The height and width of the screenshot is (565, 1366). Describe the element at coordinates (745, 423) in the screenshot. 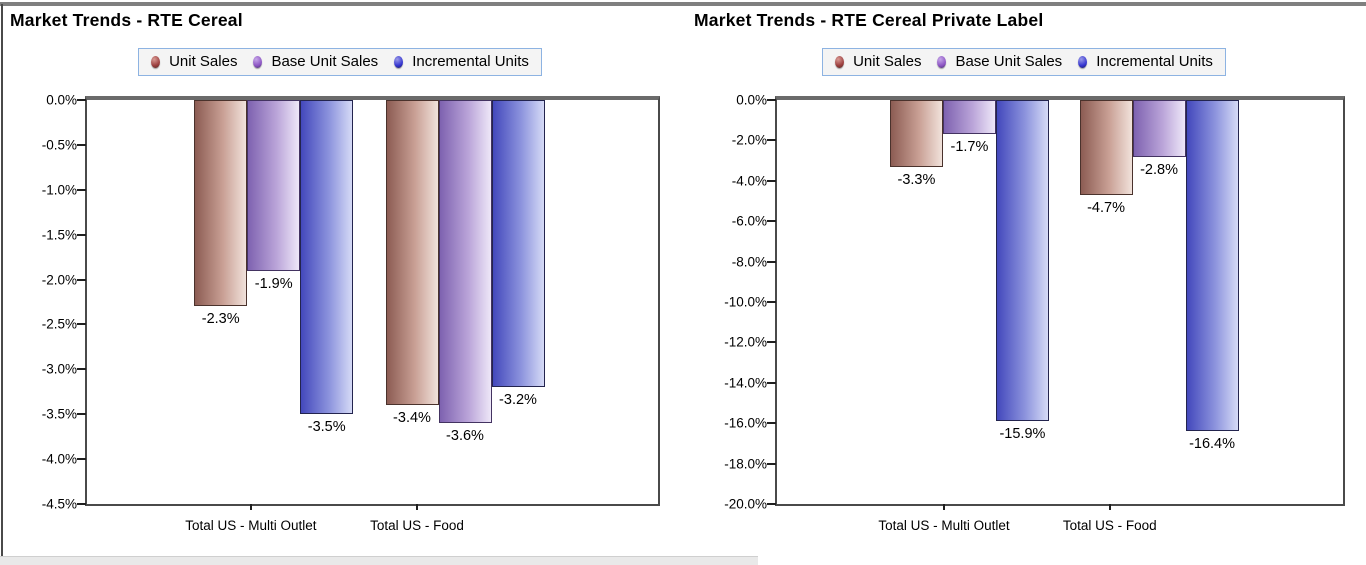

I see `y-tick-label: -16.0%` at that location.